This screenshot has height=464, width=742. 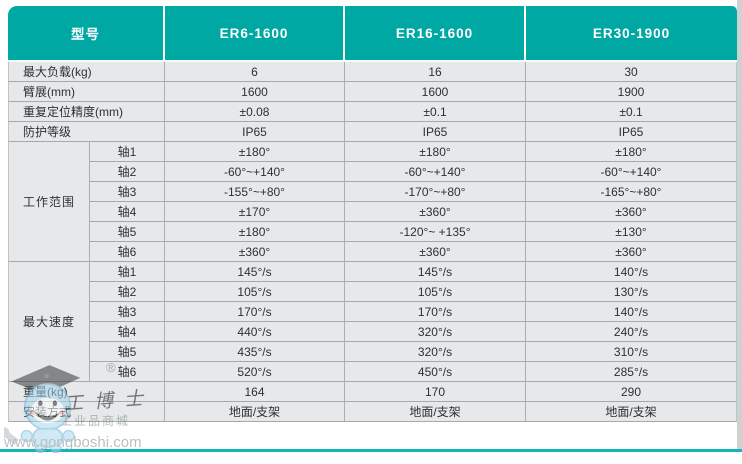 I want to click on table-row-weight: 重量(kg) 164 170 290, so click(x=372, y=392).